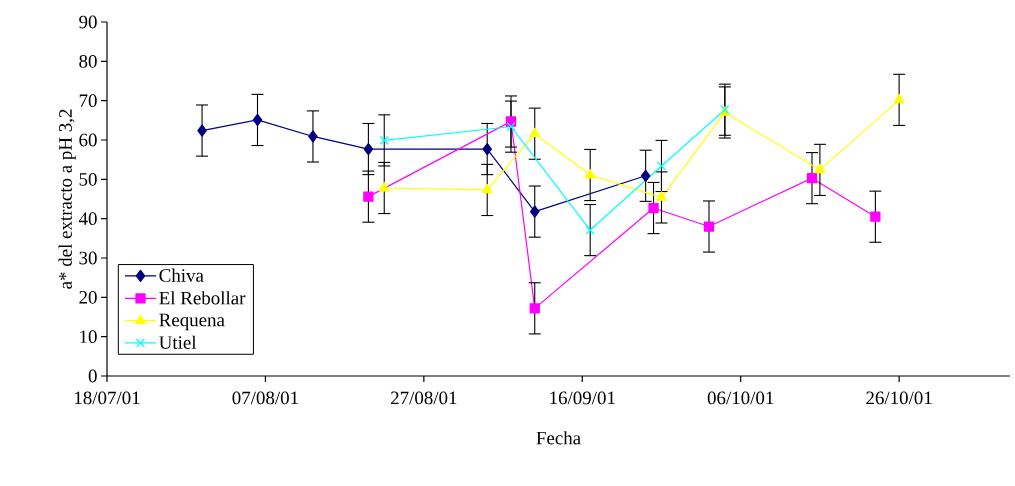 This screenshot has height=486, width=1015. I want to click on y-tick-label: 40, so click(87, 219).